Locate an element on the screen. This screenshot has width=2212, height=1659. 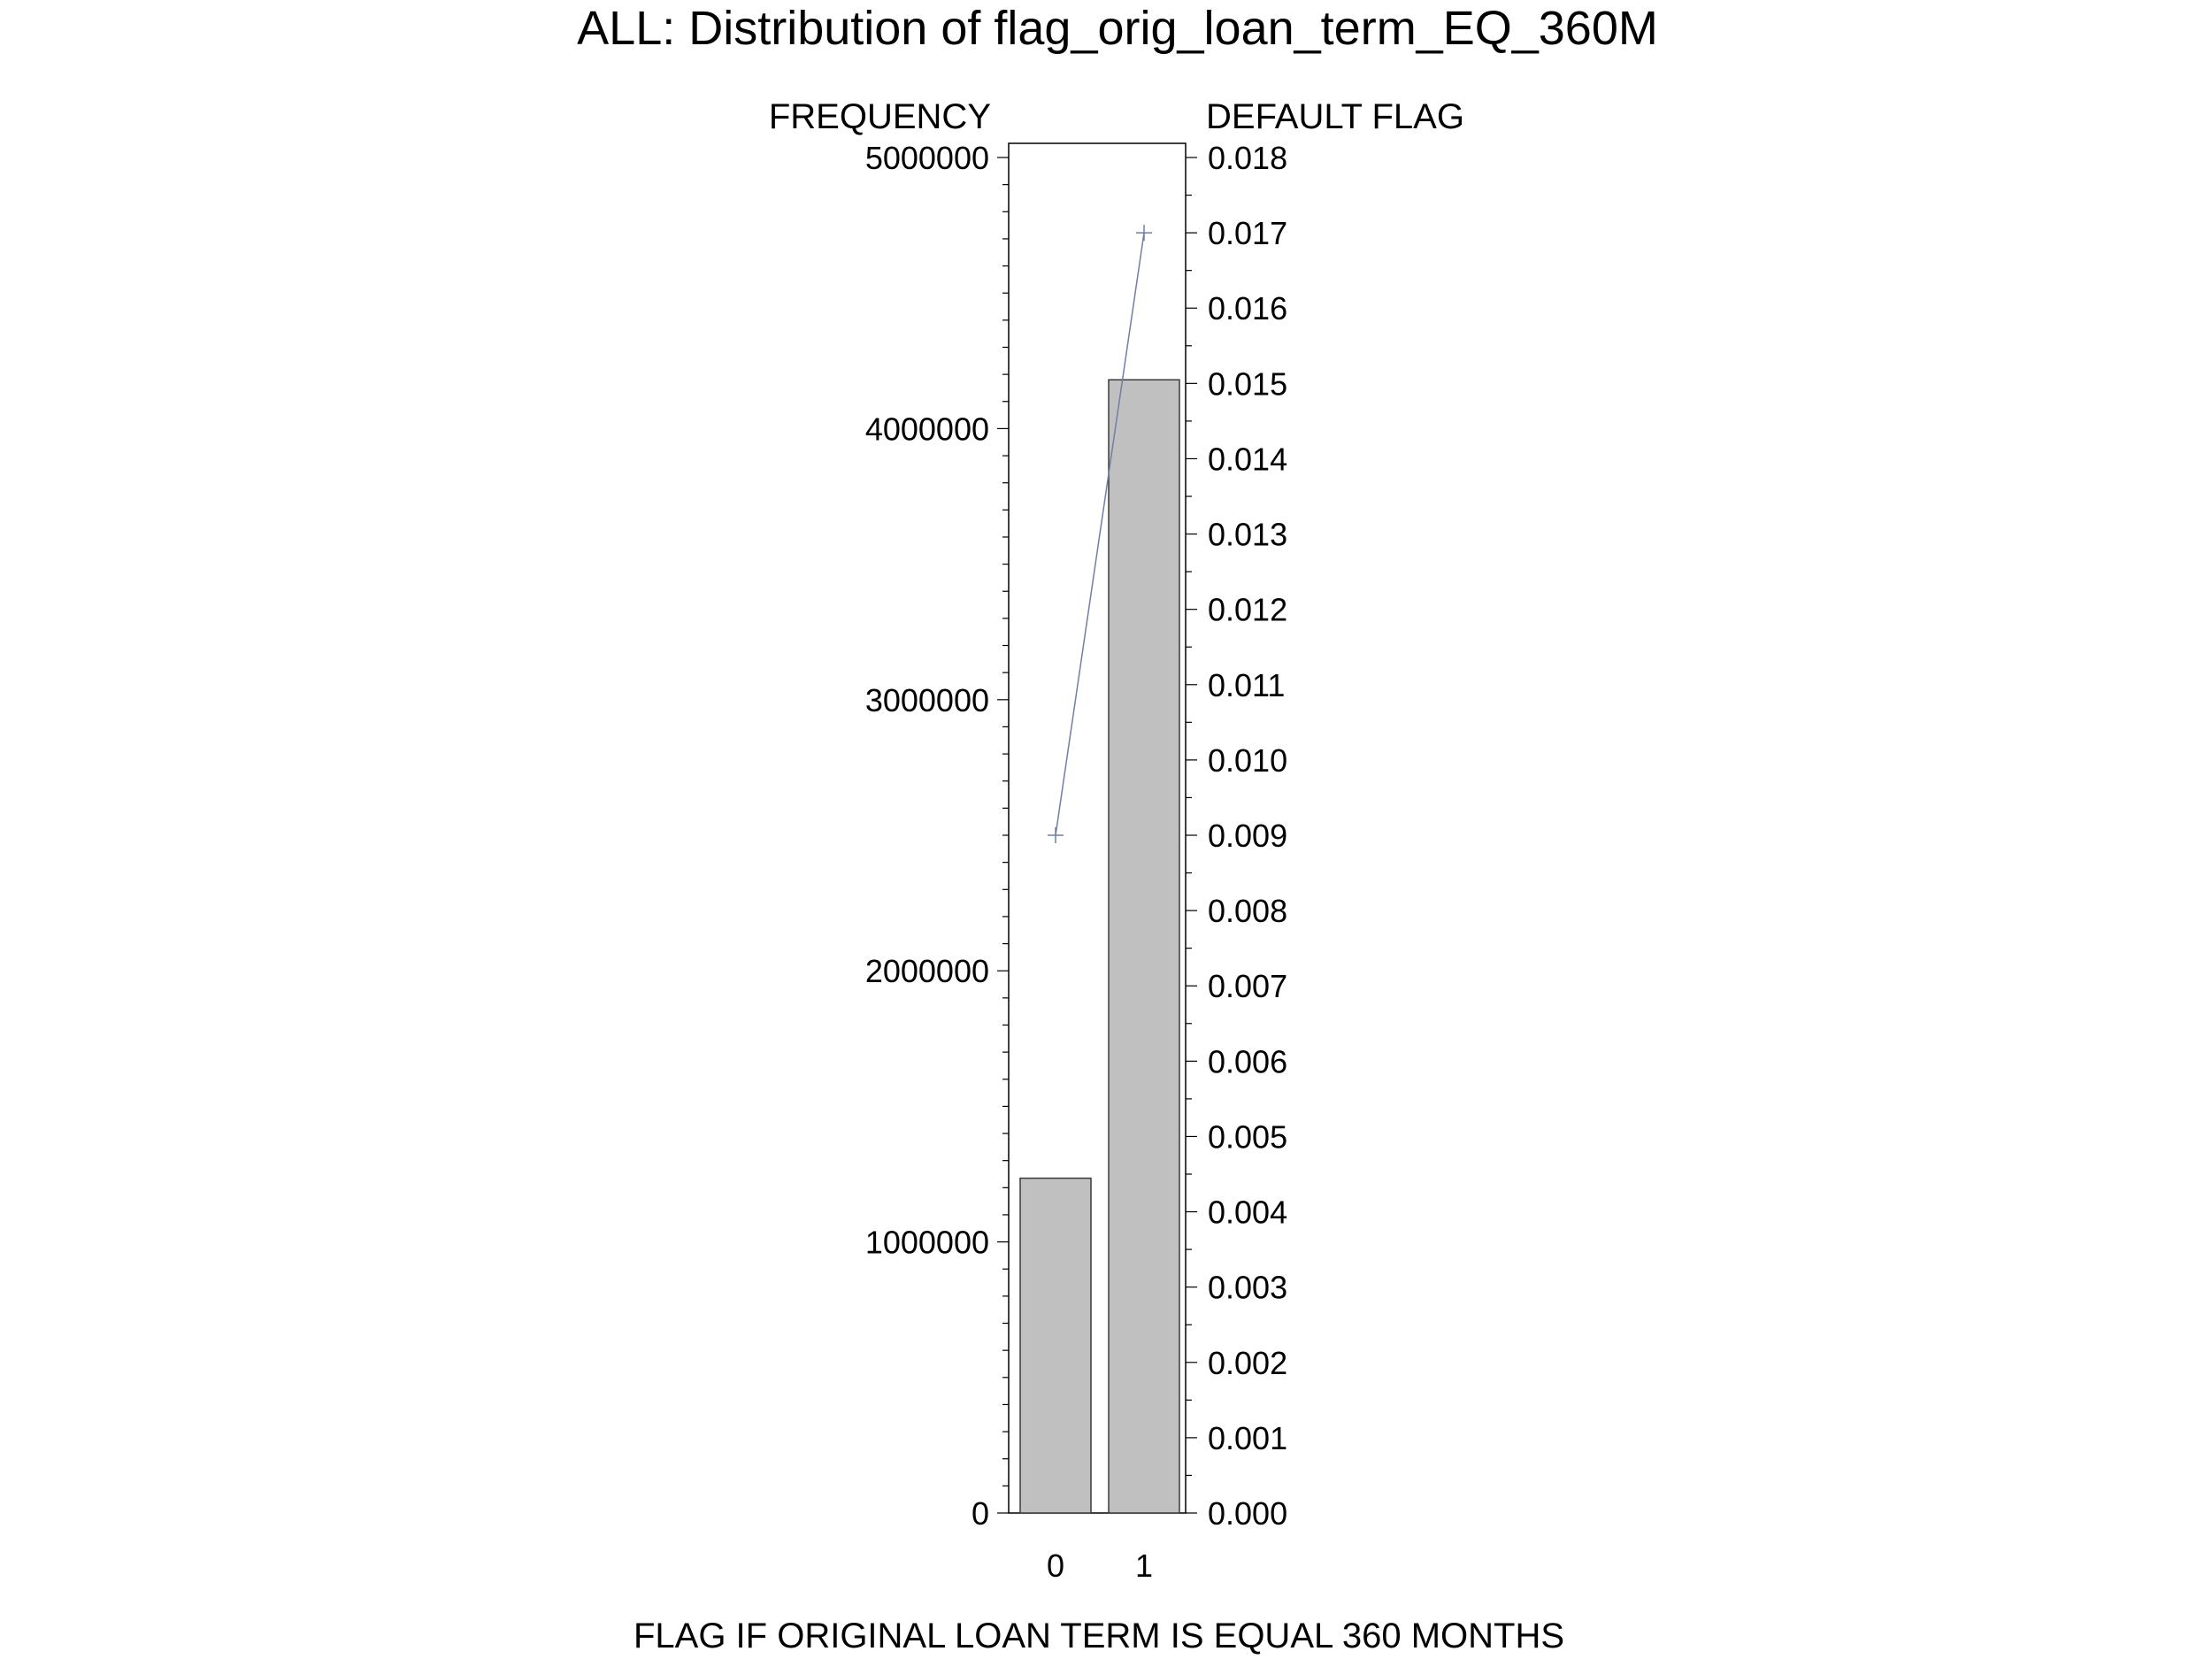
y2-tick-label: 0.004 is located at coordinates (1248, 1212).